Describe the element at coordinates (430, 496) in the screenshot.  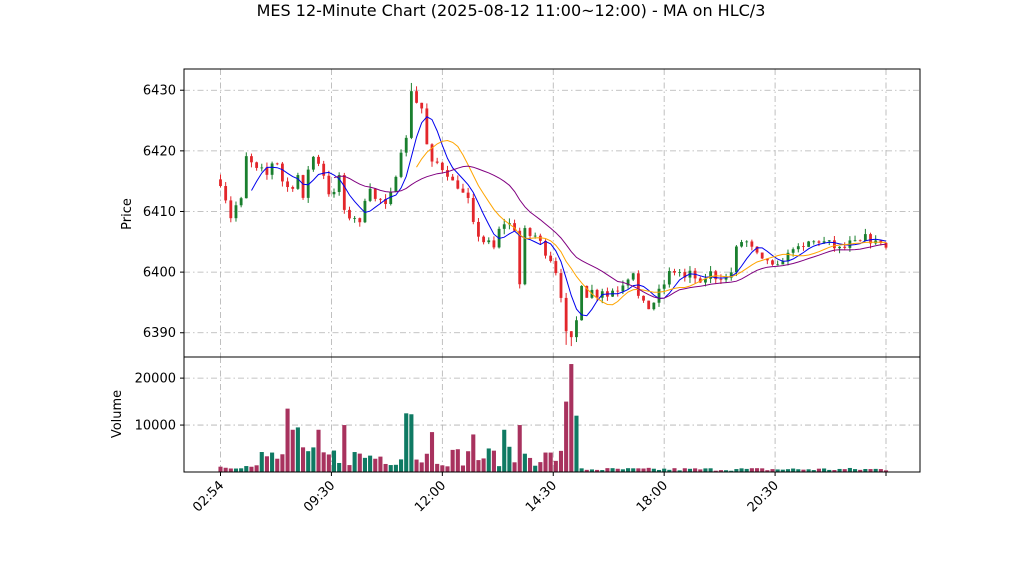
I see `x-tick-label: 12:00` at that location.